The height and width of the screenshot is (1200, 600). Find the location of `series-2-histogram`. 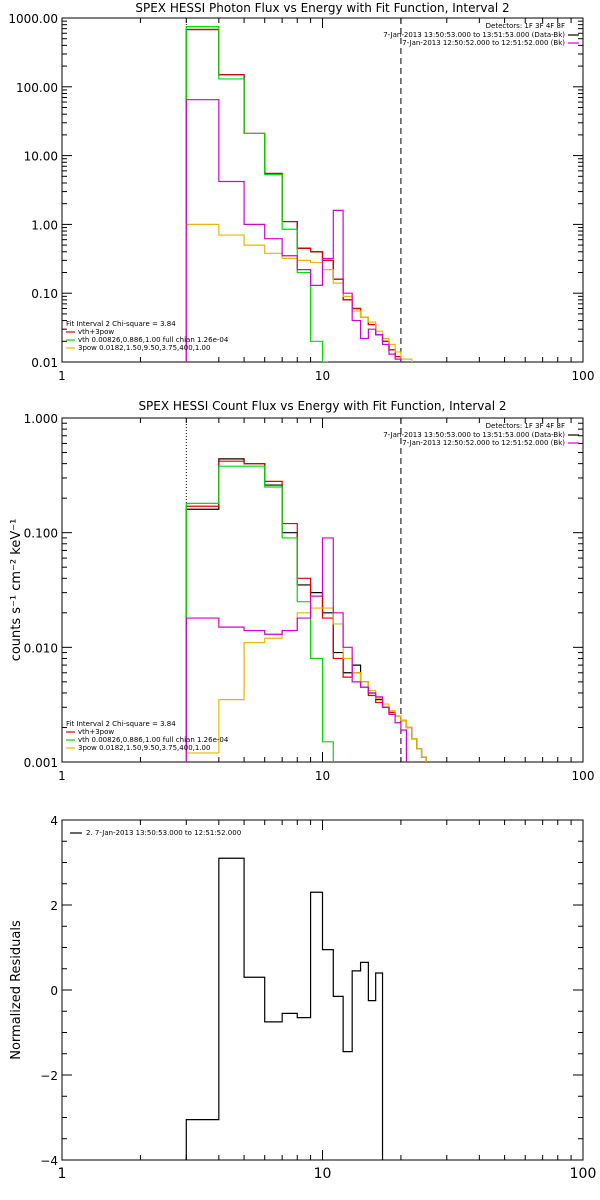

series-2-histogram is located at coordinates (306, 611).